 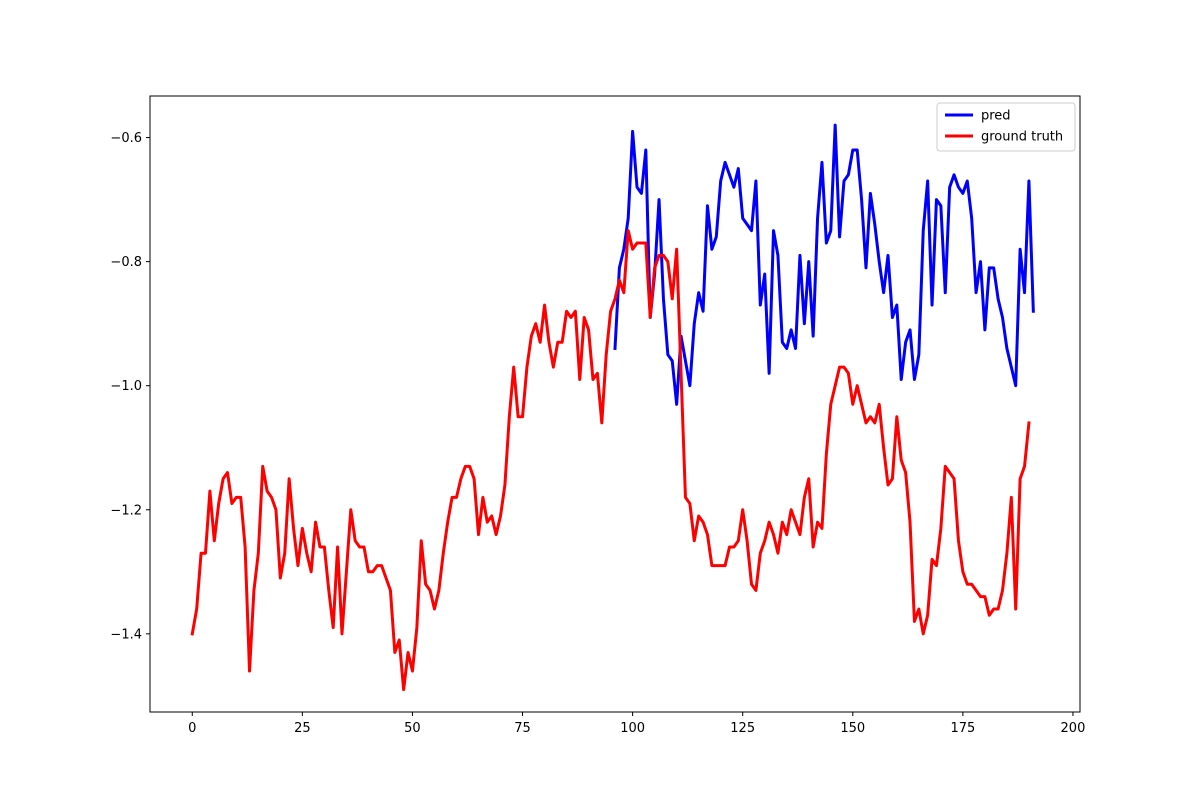 What do you see at coordinates (192, 728) in the screenshot?
I see `x-tick-label: 0` at bounding box center [192, 728].